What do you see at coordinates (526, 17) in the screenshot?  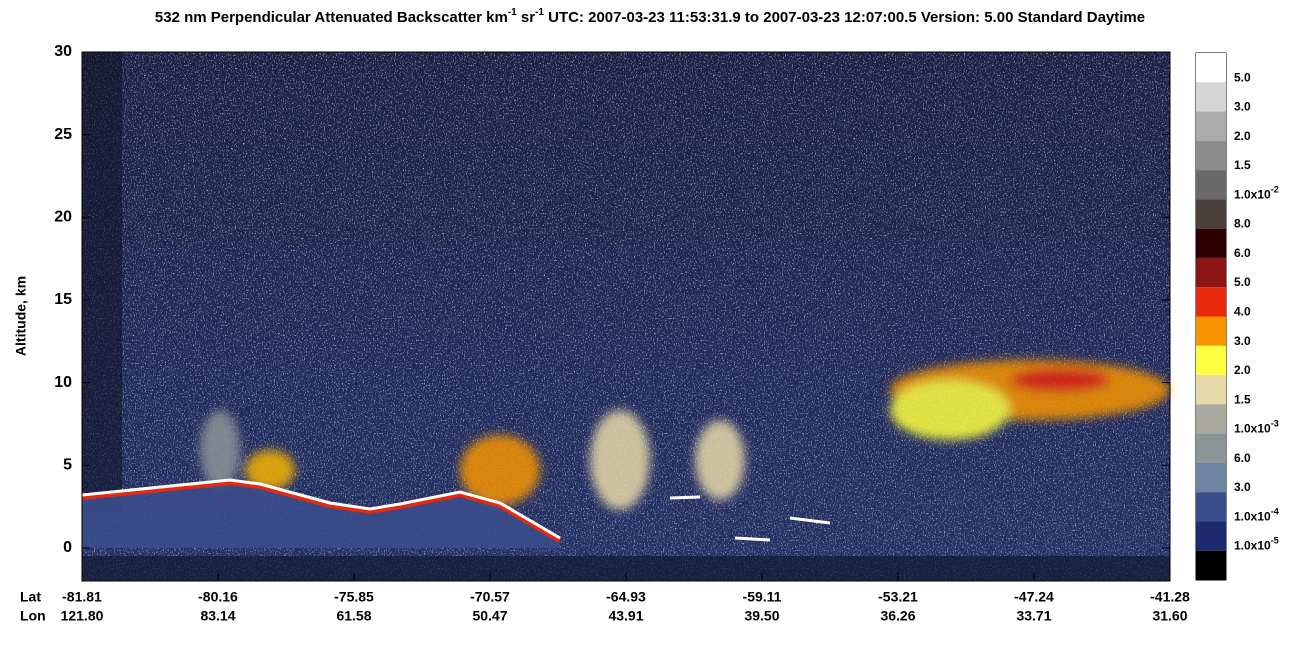 I see `title-part: sr` at bounding box center [526, 17].